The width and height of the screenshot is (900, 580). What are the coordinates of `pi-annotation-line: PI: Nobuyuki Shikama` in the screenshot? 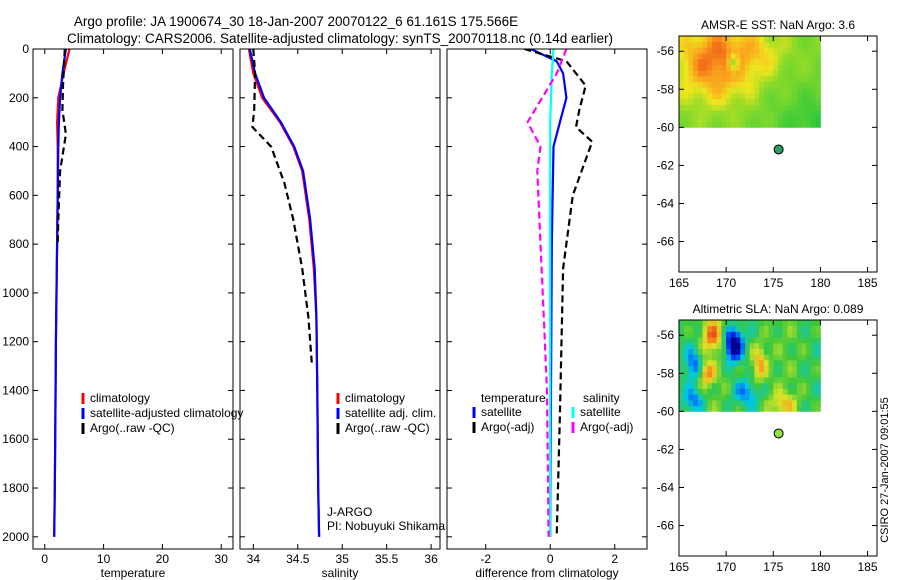 It's located at (386, 526).